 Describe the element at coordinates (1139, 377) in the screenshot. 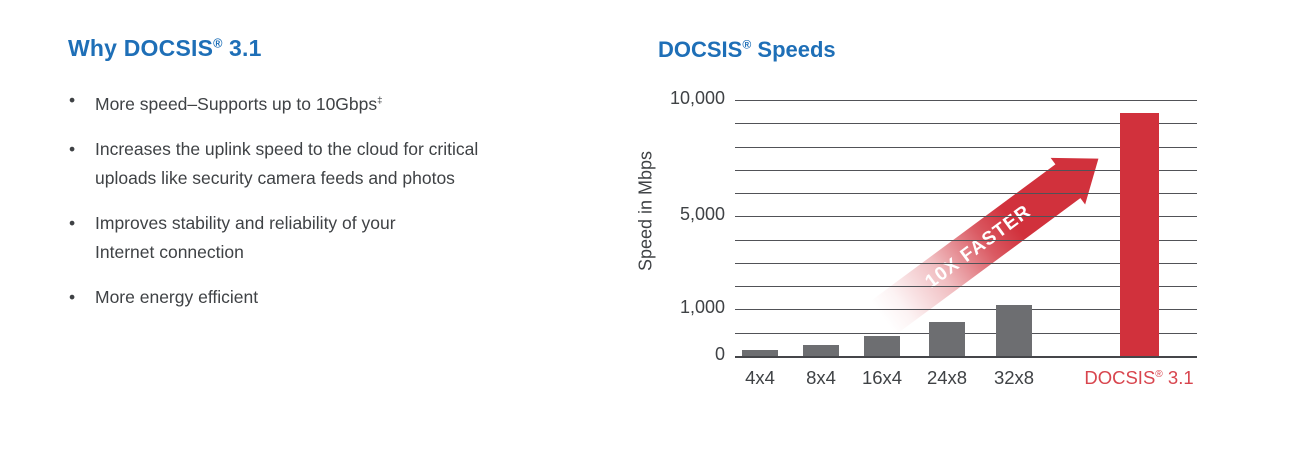

I see `x-tick-label: DOCSIS® 3.1` at that location.